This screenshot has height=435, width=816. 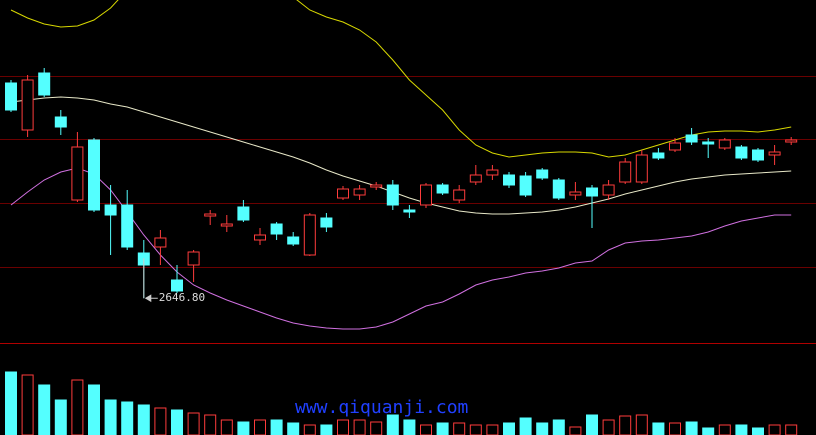 What do you see at coordinates (151, 298) in the screenshot?
I see `low-arrow` at bounding box center [151, 298].